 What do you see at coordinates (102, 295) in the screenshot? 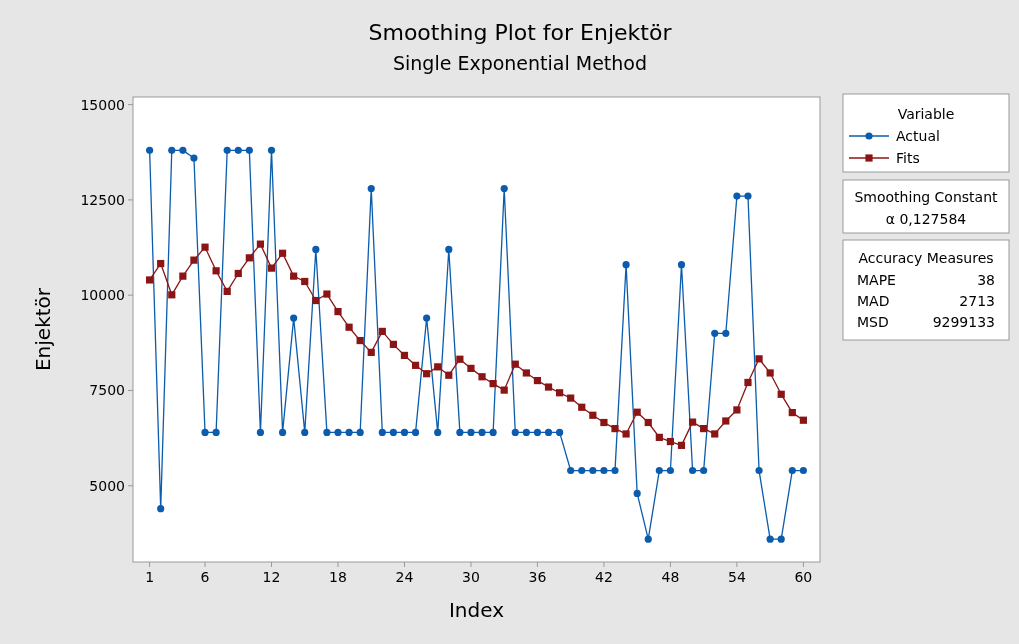
I see `y-tick-label: 10000` at bounding box center [102, 295].